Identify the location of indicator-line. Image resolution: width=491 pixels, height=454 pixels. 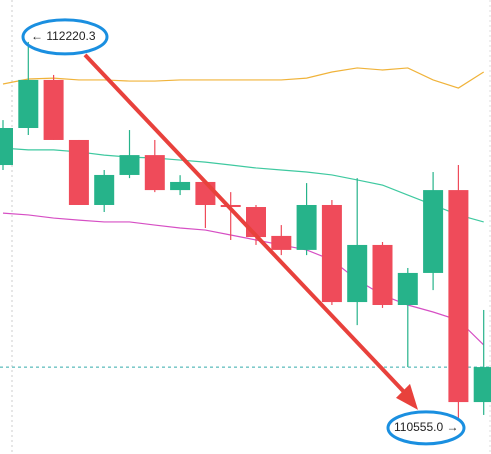
(243, 78).